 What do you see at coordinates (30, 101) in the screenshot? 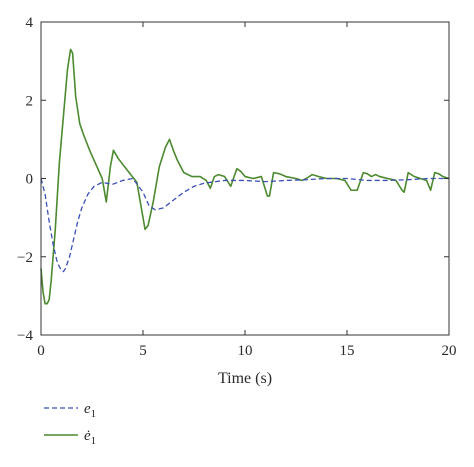
I see `y-tick-label: 2` at bounding box center [30, 101].